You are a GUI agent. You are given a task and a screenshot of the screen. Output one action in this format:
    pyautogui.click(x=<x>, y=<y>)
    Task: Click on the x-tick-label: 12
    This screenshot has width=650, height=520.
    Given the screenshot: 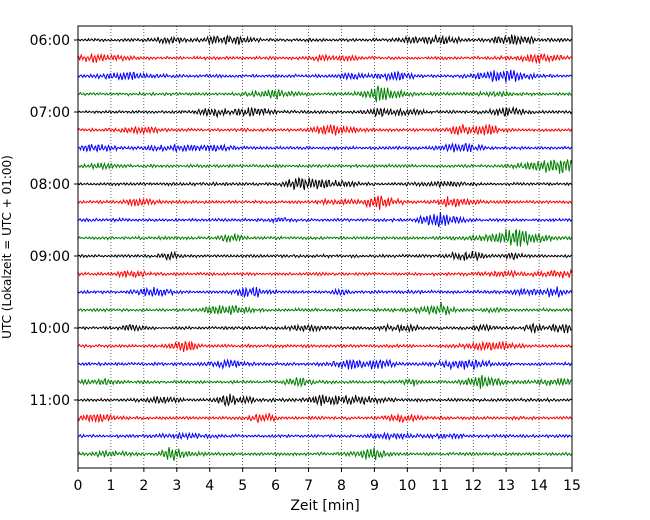 What is the action you would take?
    pyautogui.click(x=473, y=486)
    